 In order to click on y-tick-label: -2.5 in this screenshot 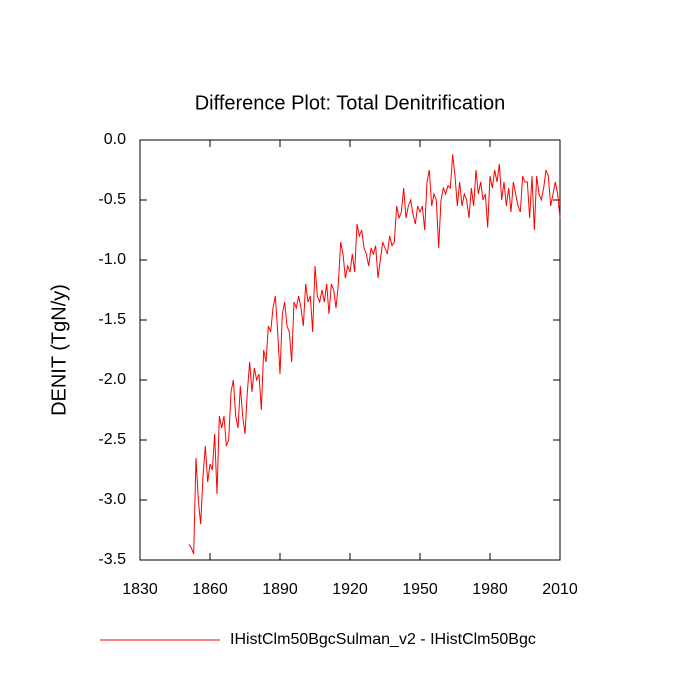, I will do `click(112, 439)`.